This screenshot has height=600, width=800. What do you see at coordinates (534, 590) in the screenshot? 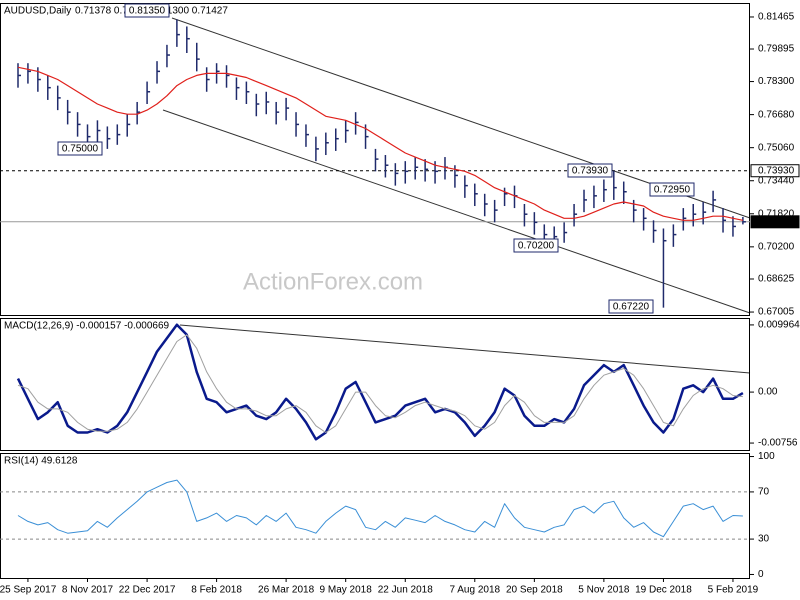
I see `x-tick-label: 20 Sep 2018` at bounding box center [534, 590].